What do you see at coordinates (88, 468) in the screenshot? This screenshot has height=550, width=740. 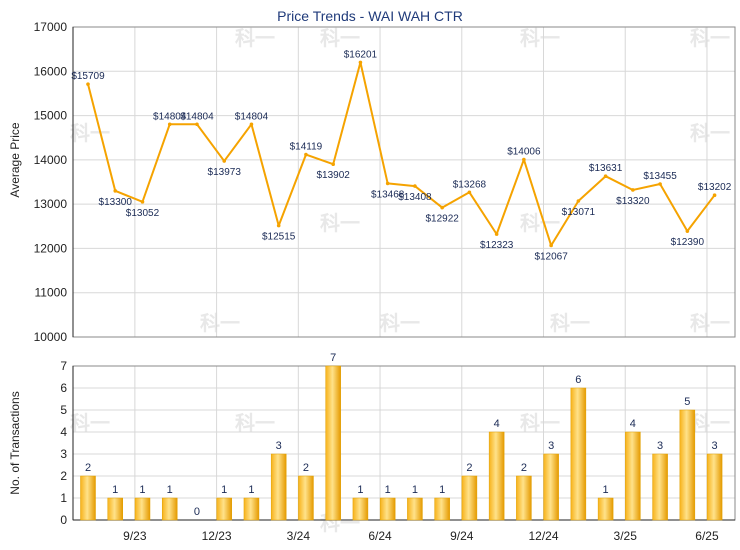 I see `transactions-bar-label: 2` at bounding box center [88, 468].